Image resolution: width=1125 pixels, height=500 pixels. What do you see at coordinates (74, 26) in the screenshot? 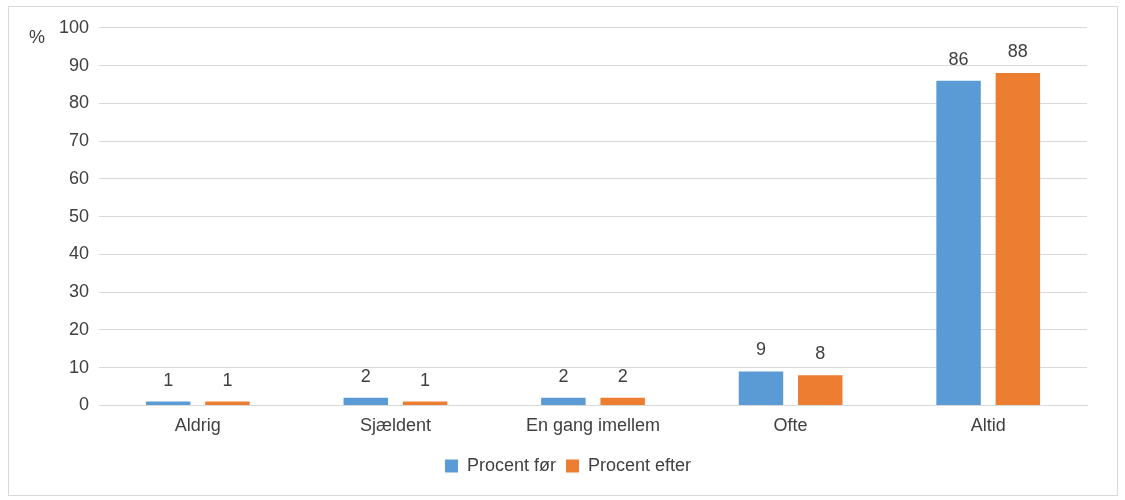
I see `y-tick-label: 100` at bounding box center [74, 26].